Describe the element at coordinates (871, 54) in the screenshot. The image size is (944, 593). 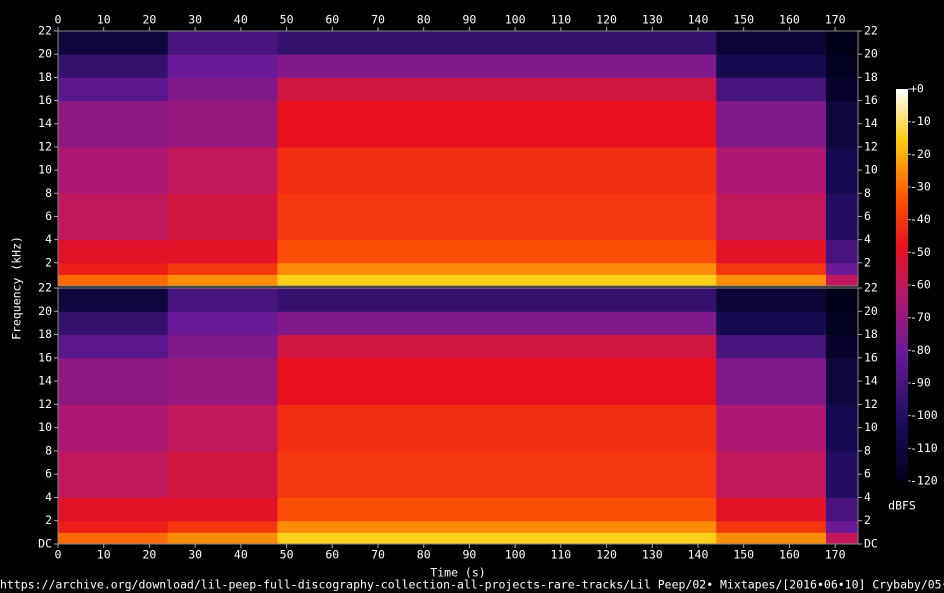
I see `y-tick-label-right: 20` at that location.